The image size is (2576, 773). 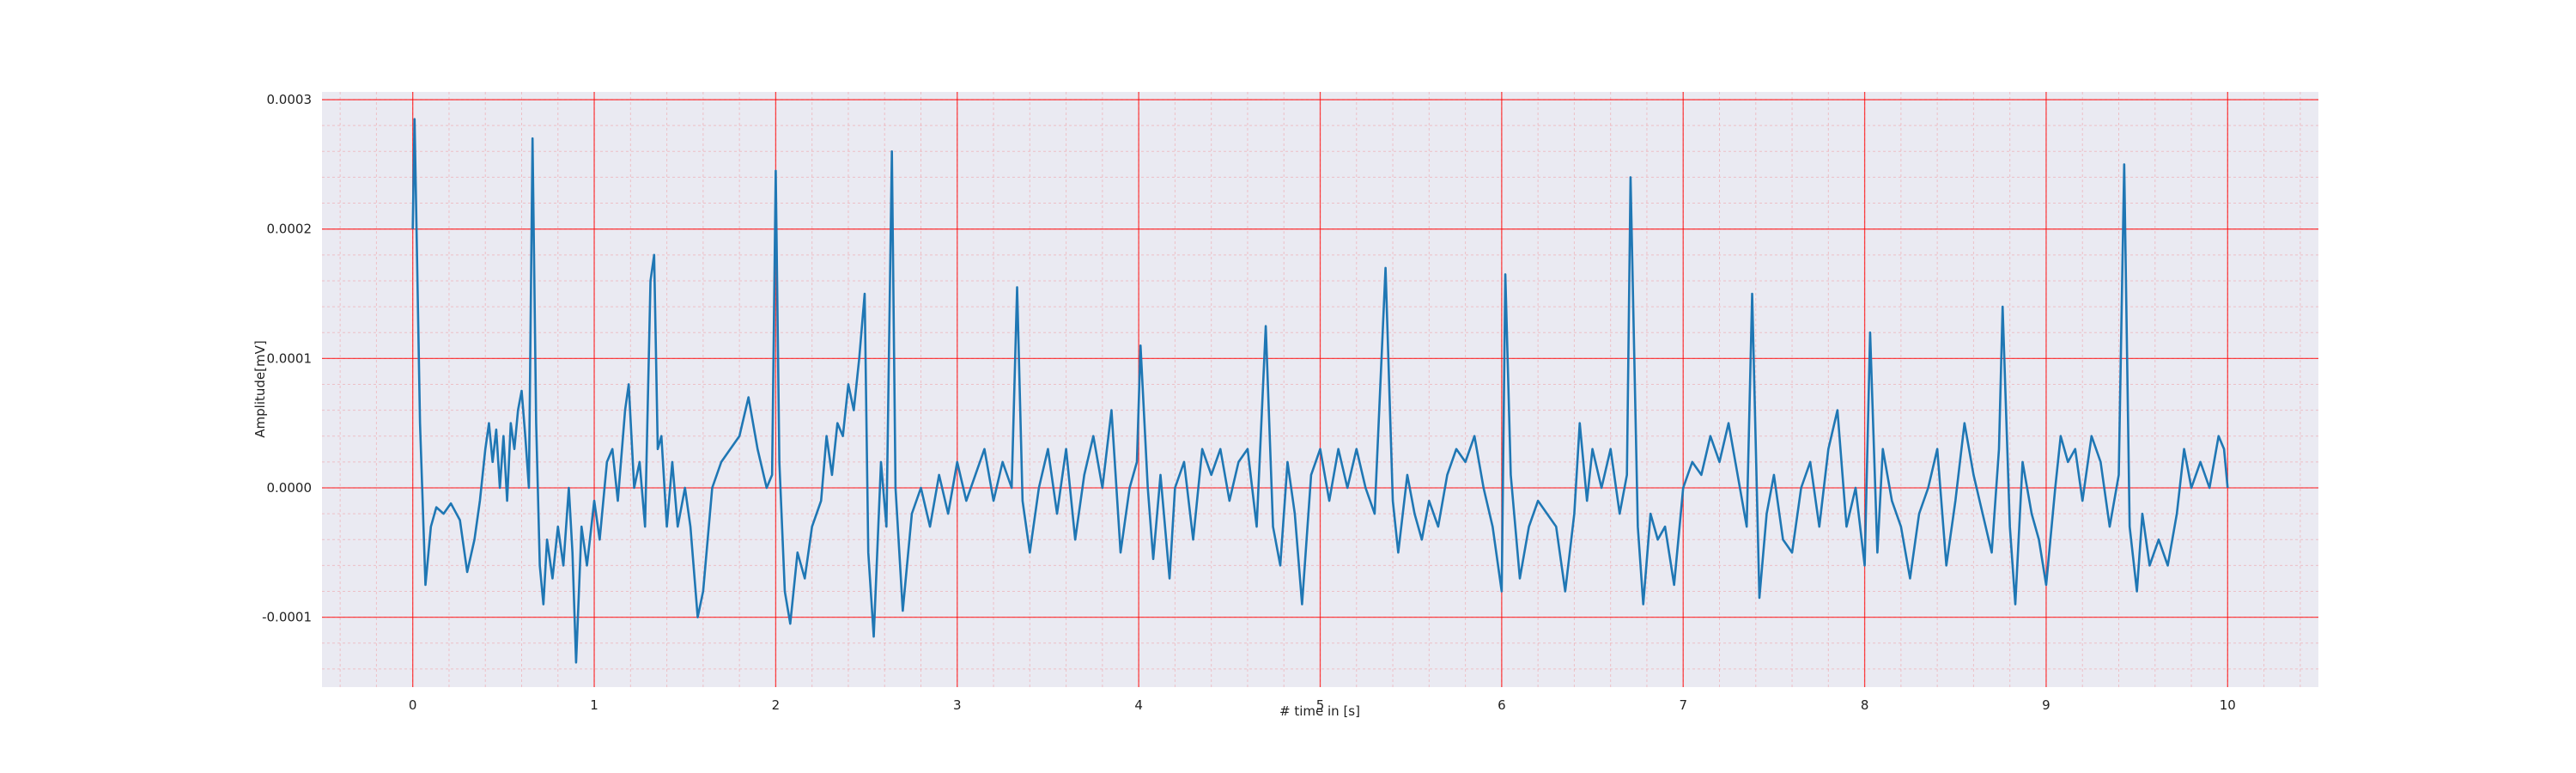 I want to click on y-tick-label: 0.0000, so click(x=290, y=488).